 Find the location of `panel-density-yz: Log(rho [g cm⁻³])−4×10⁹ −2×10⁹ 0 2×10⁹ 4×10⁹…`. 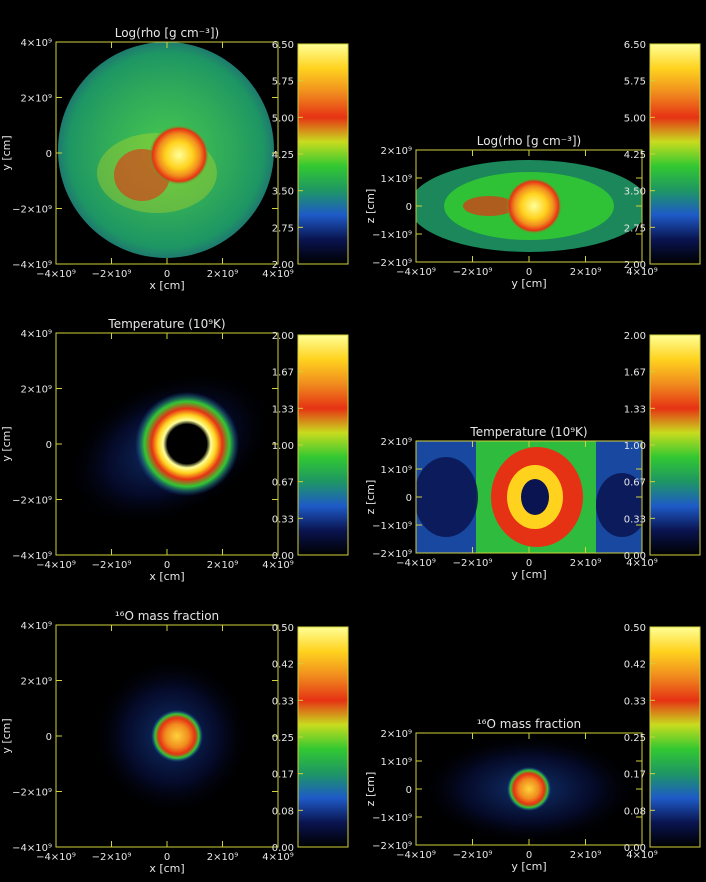

panel-density-yz: Log(rho [g cm⁻³])−4×10⁹ −2×10⁹ 0 2×10⁹ 4×10⁹… is located at coordinates (511, 212).